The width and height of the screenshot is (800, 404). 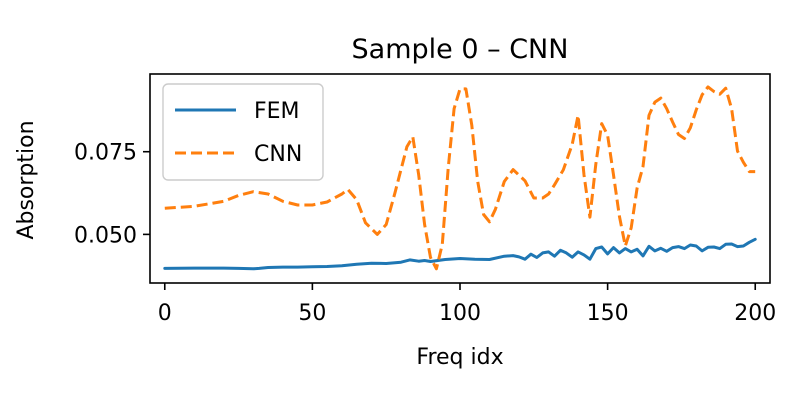 I want to click on legend: FEM CNN, so click(x=243, y=132).